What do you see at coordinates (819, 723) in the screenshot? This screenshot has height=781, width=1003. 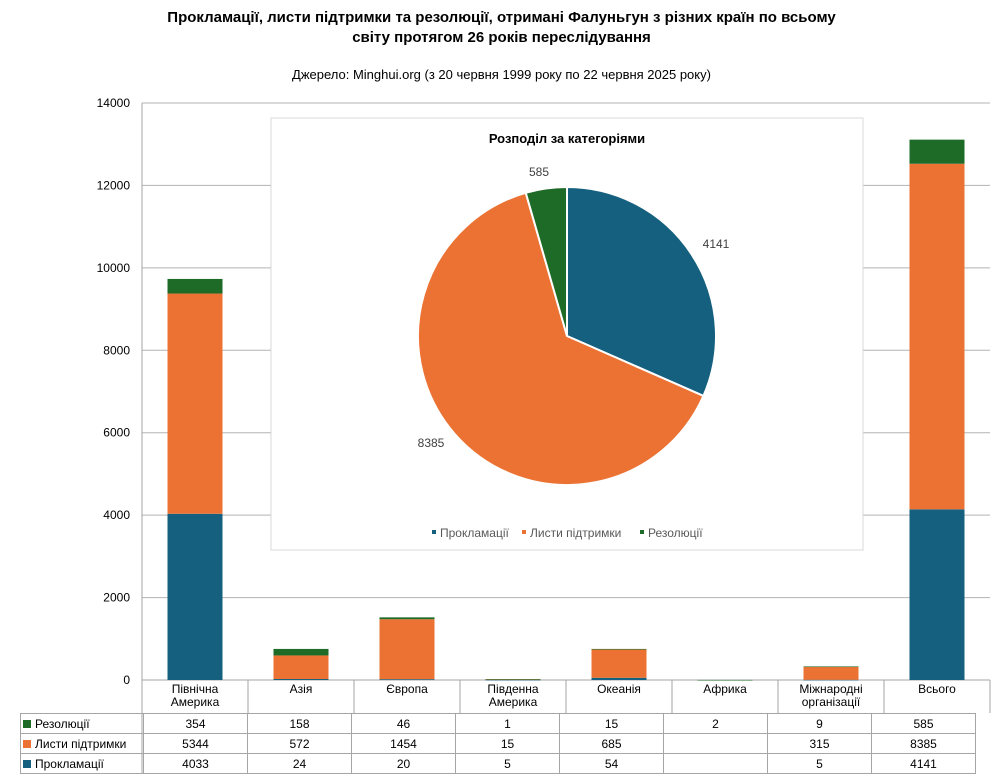 I see `table-cell: 9` at bounding box center [819, 723].